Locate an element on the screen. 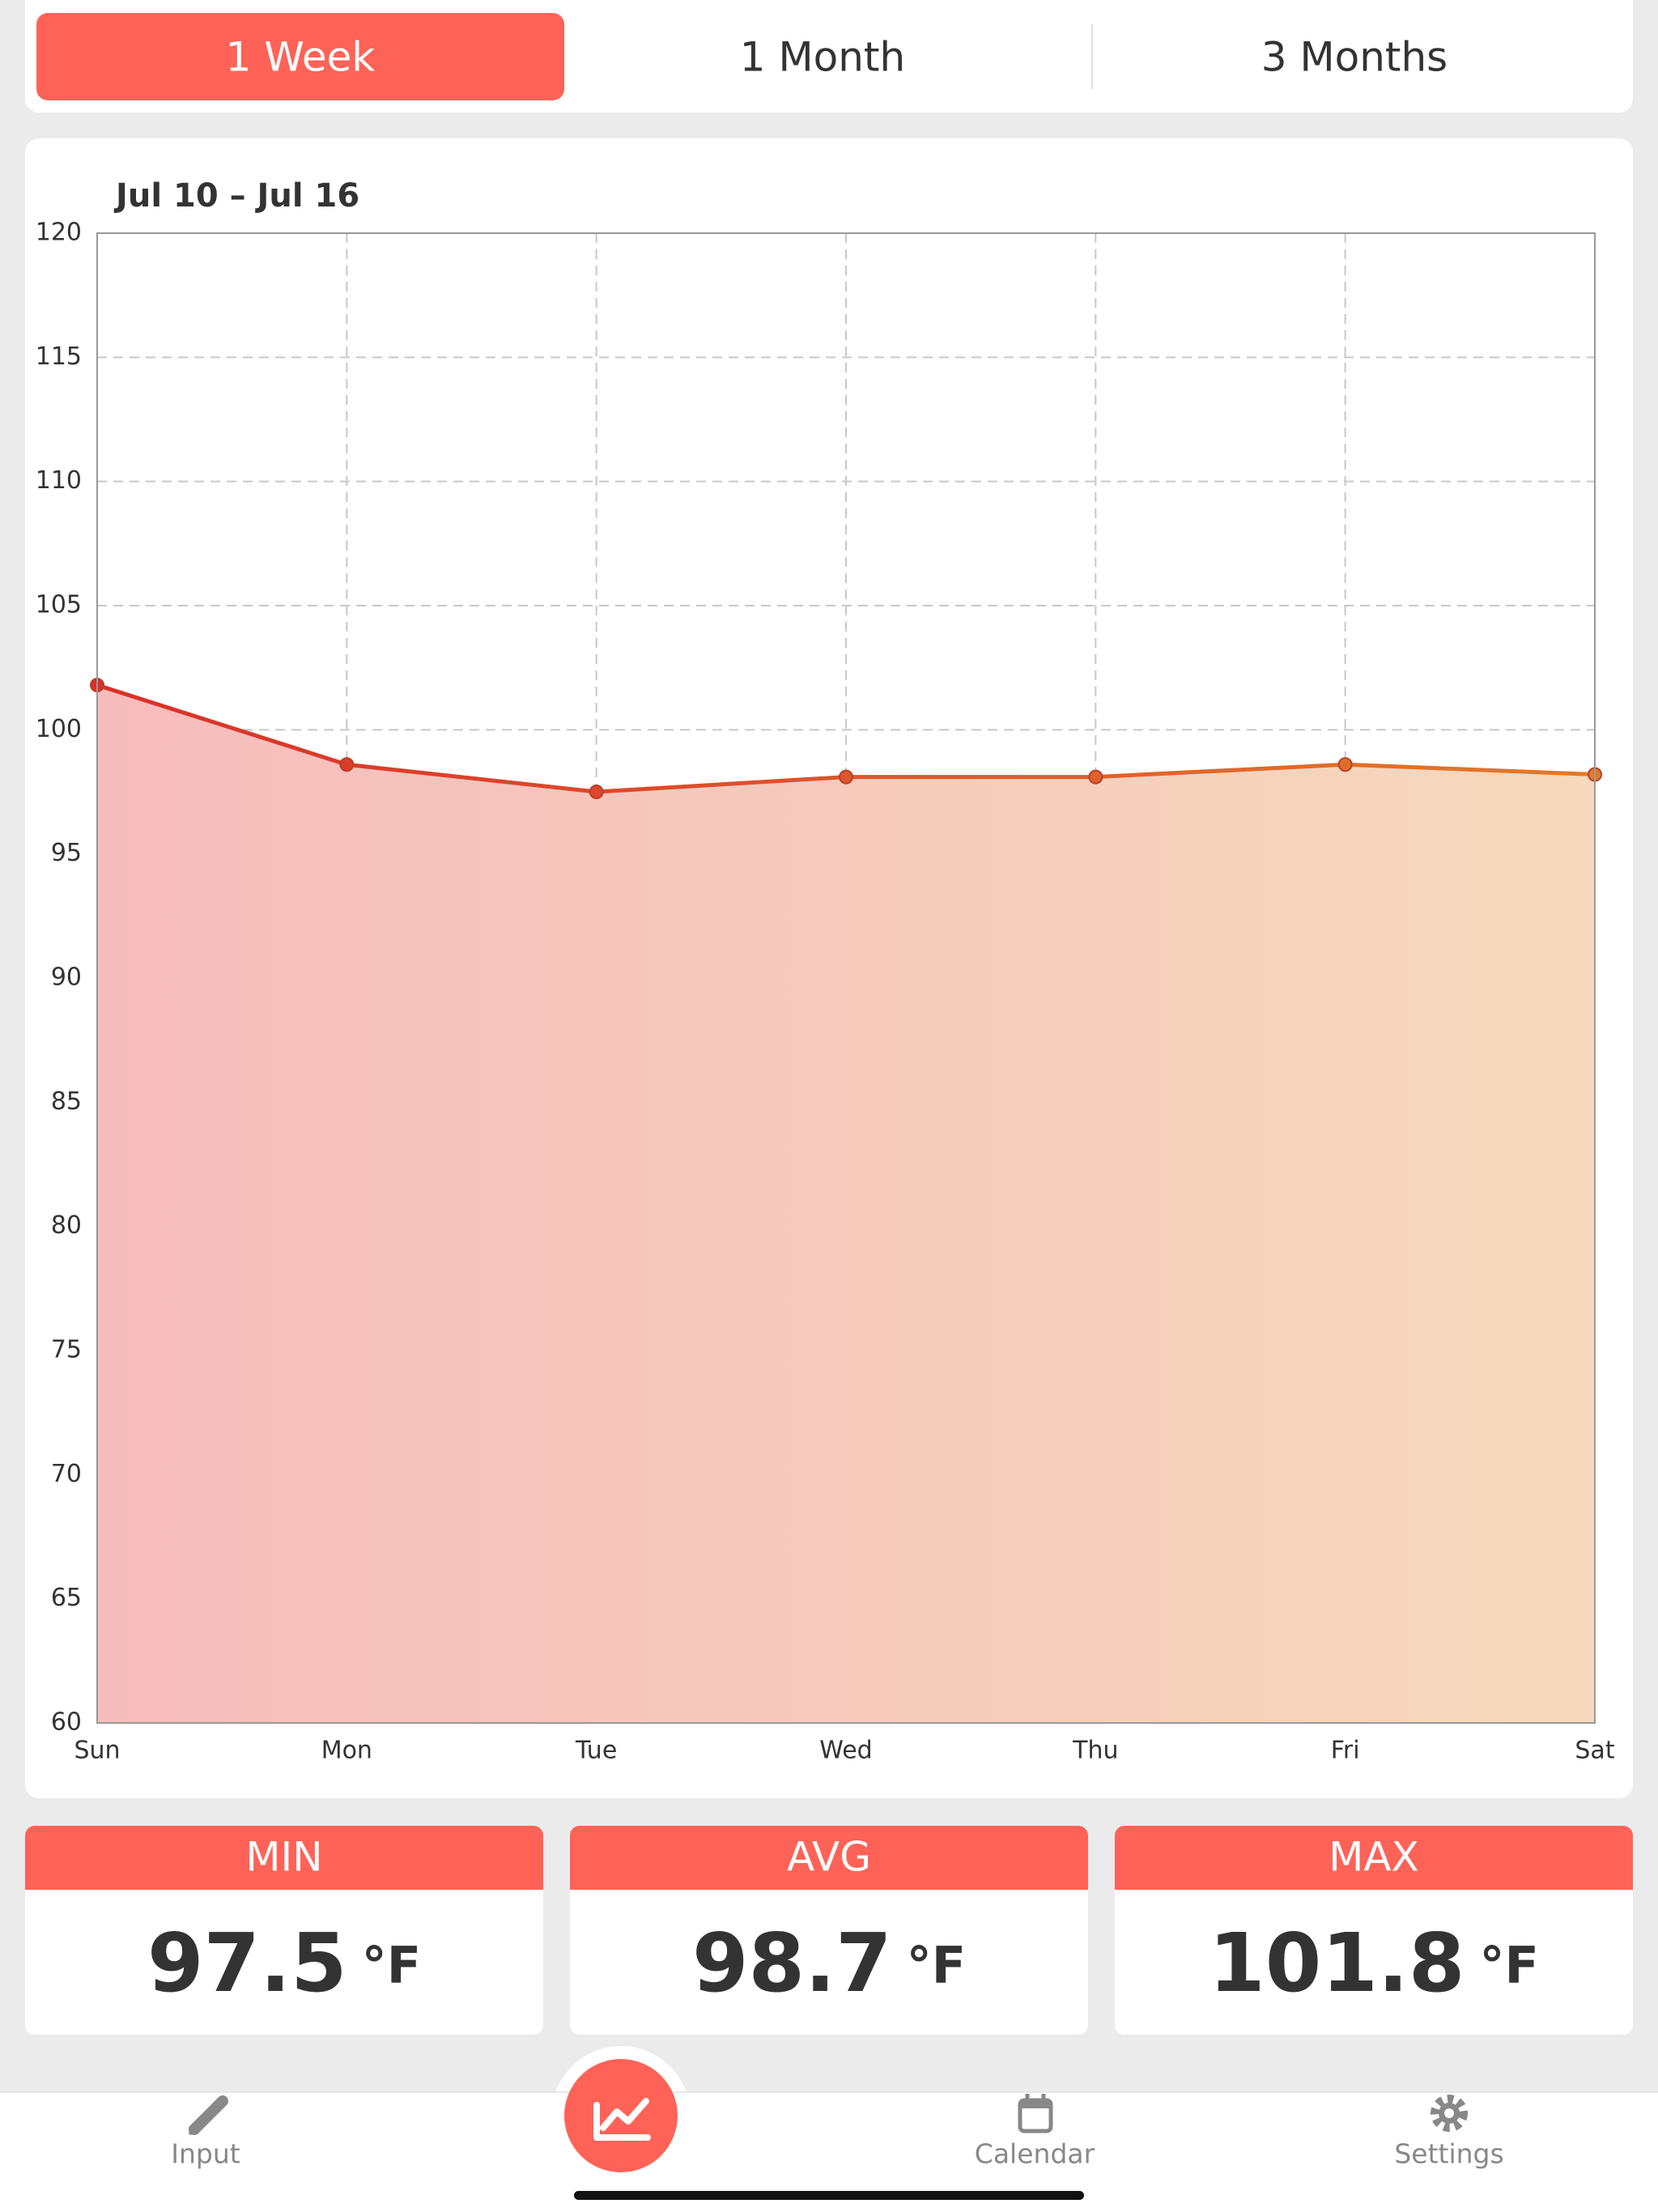 The height and width of the screenshot is (2212, 1658). nav-label: Calendar is located at coordinates (1035, 2154).